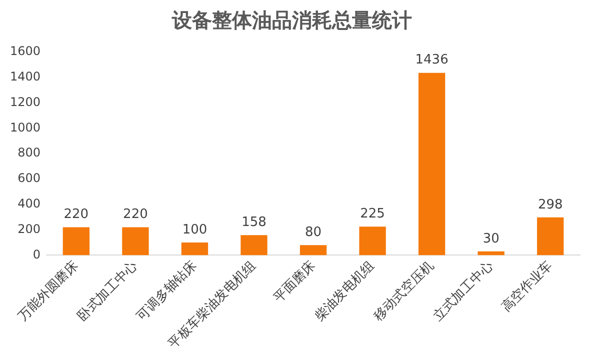 The height and width of the screenshot is (359, 600). Describe the element at coordinates (431, 60) in the screenshot. I see `data-label: 1436` at that location.